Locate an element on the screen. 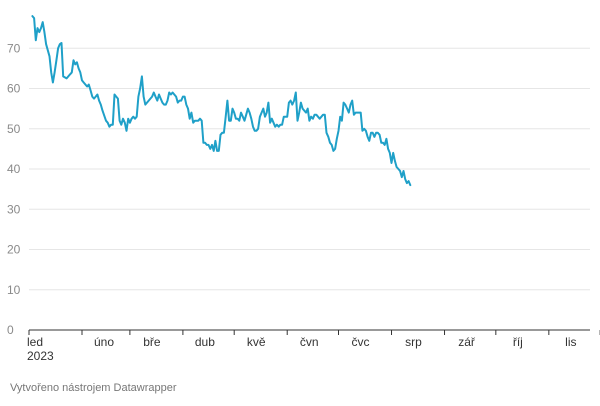 The image size is (600, 406). x-tick-label-8: zář is located at coordinates (467, 342).